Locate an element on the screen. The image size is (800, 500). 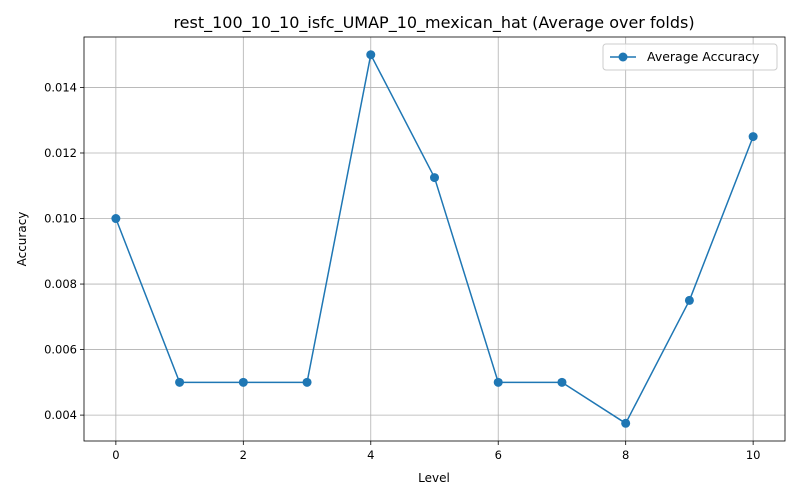
x-tick-label: 6 is located at coordinates (498, 455).